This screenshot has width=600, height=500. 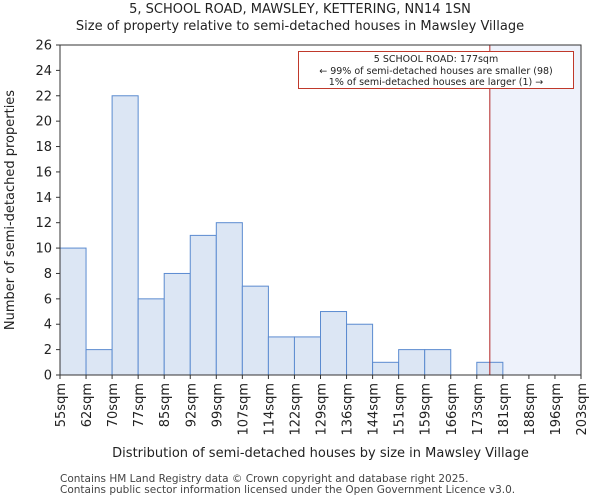 What do you see at coordinates (217, 405) in the screenshot?
I see `x-tick-label: 99sqm` at bounding box center [217, 405].